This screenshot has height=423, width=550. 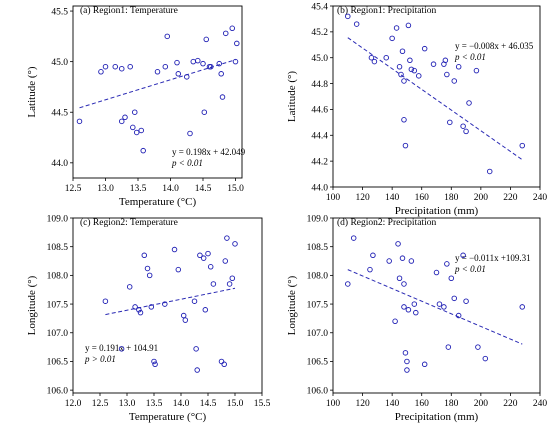 What do you see at coordinates (170, 189) in the screenshot?
I see `panel-a-xtick-label: 14.0` at bounding box center [170, 189].